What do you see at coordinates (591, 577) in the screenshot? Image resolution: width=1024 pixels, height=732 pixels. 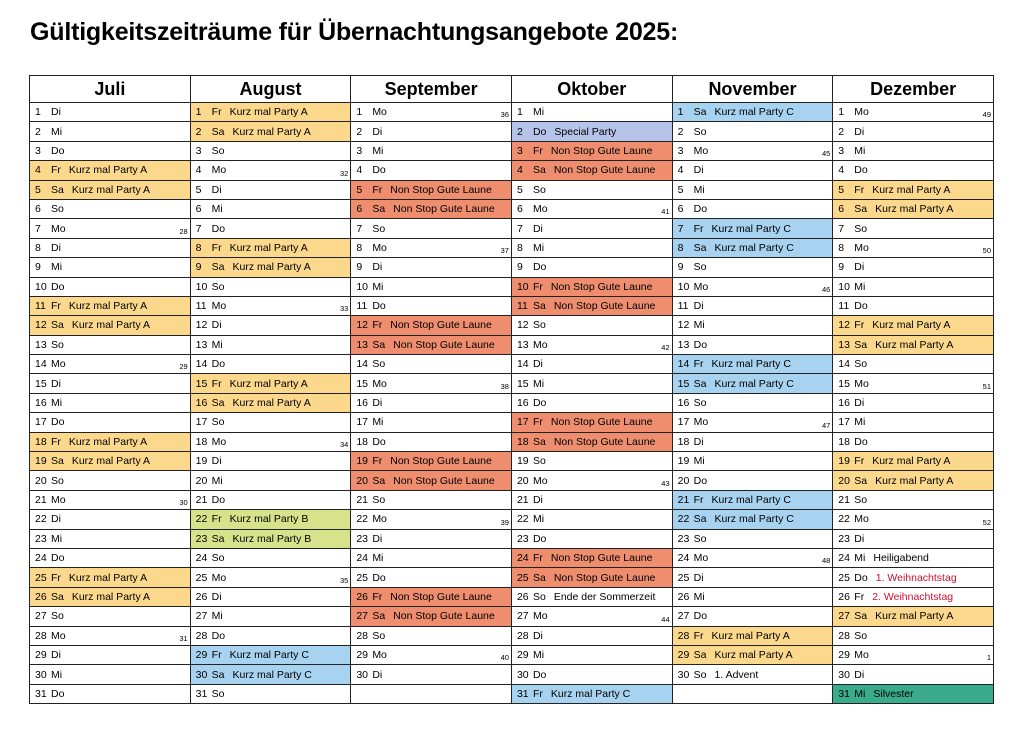 I see `day-cell-oktober: 25 Sa Non Stop Gute Laune` at bounding box center [591, 577].